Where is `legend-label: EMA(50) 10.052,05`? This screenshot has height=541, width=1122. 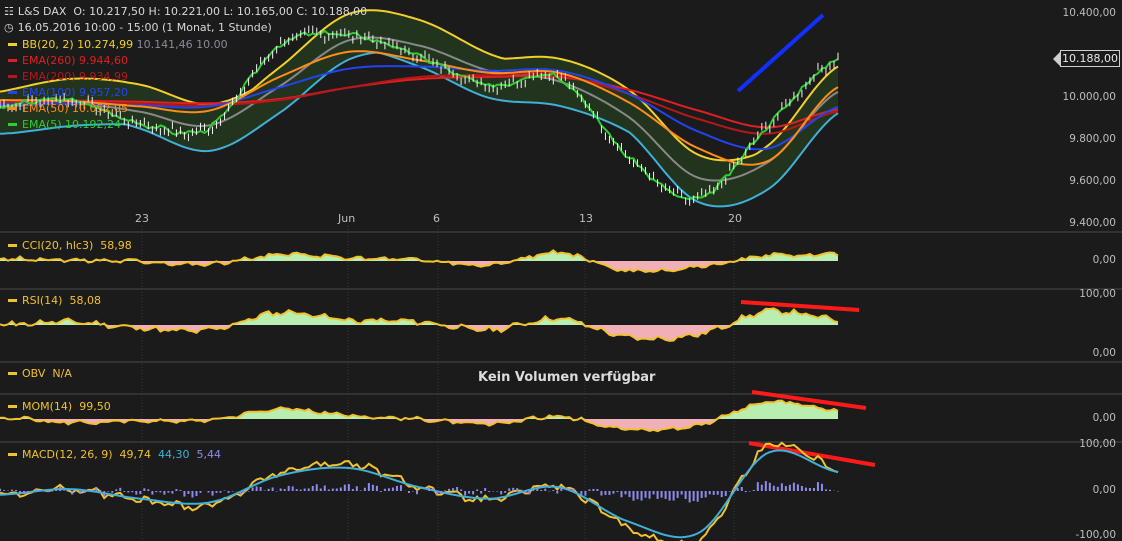
legend-label: EMA(50) 10.052,05 is located at coordinates (75, 108).